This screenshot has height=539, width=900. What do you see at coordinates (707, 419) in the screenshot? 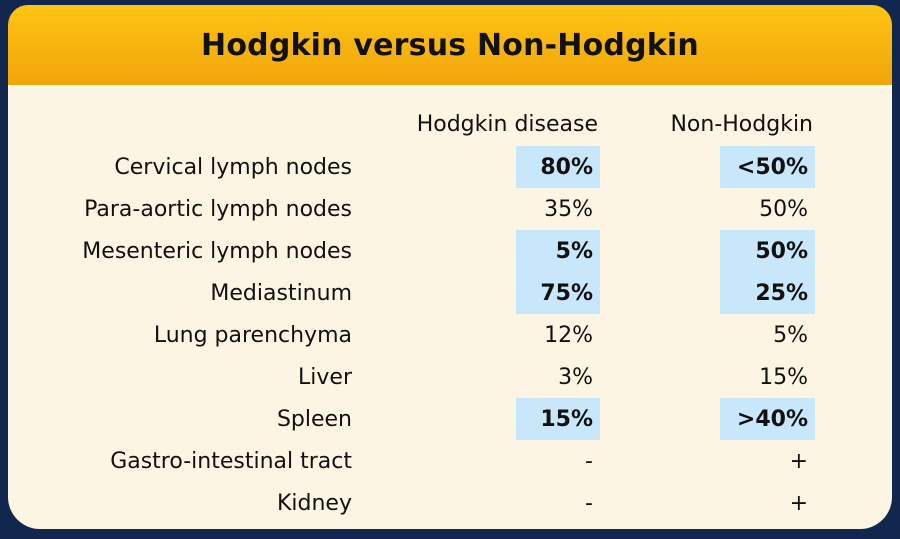
I see `non-hodgkin-cell: >40%` at bounding box center [707, 419].